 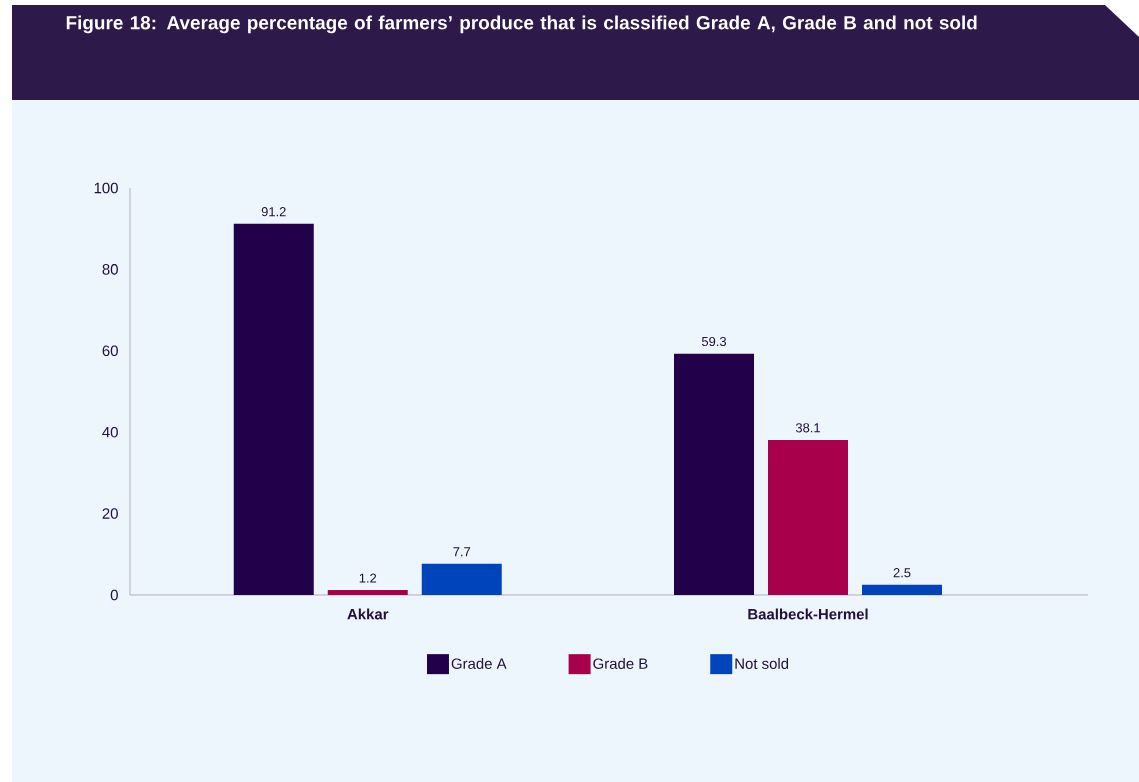 I want to click on data-label: 38.1, so click(x=807, y=428).